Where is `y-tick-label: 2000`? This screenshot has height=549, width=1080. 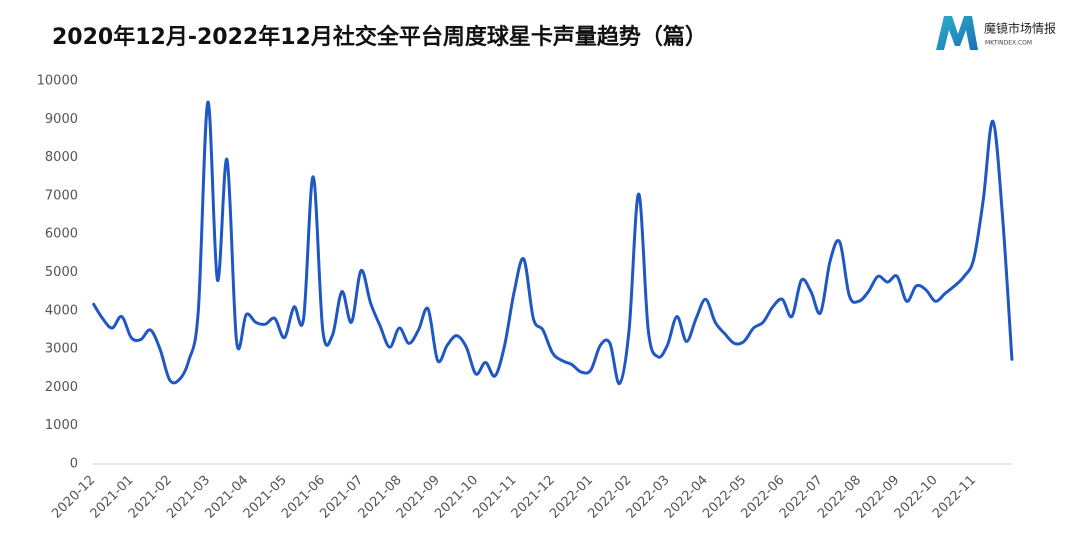
y-tick-label: 2000 is located at coordinates (61, 387).